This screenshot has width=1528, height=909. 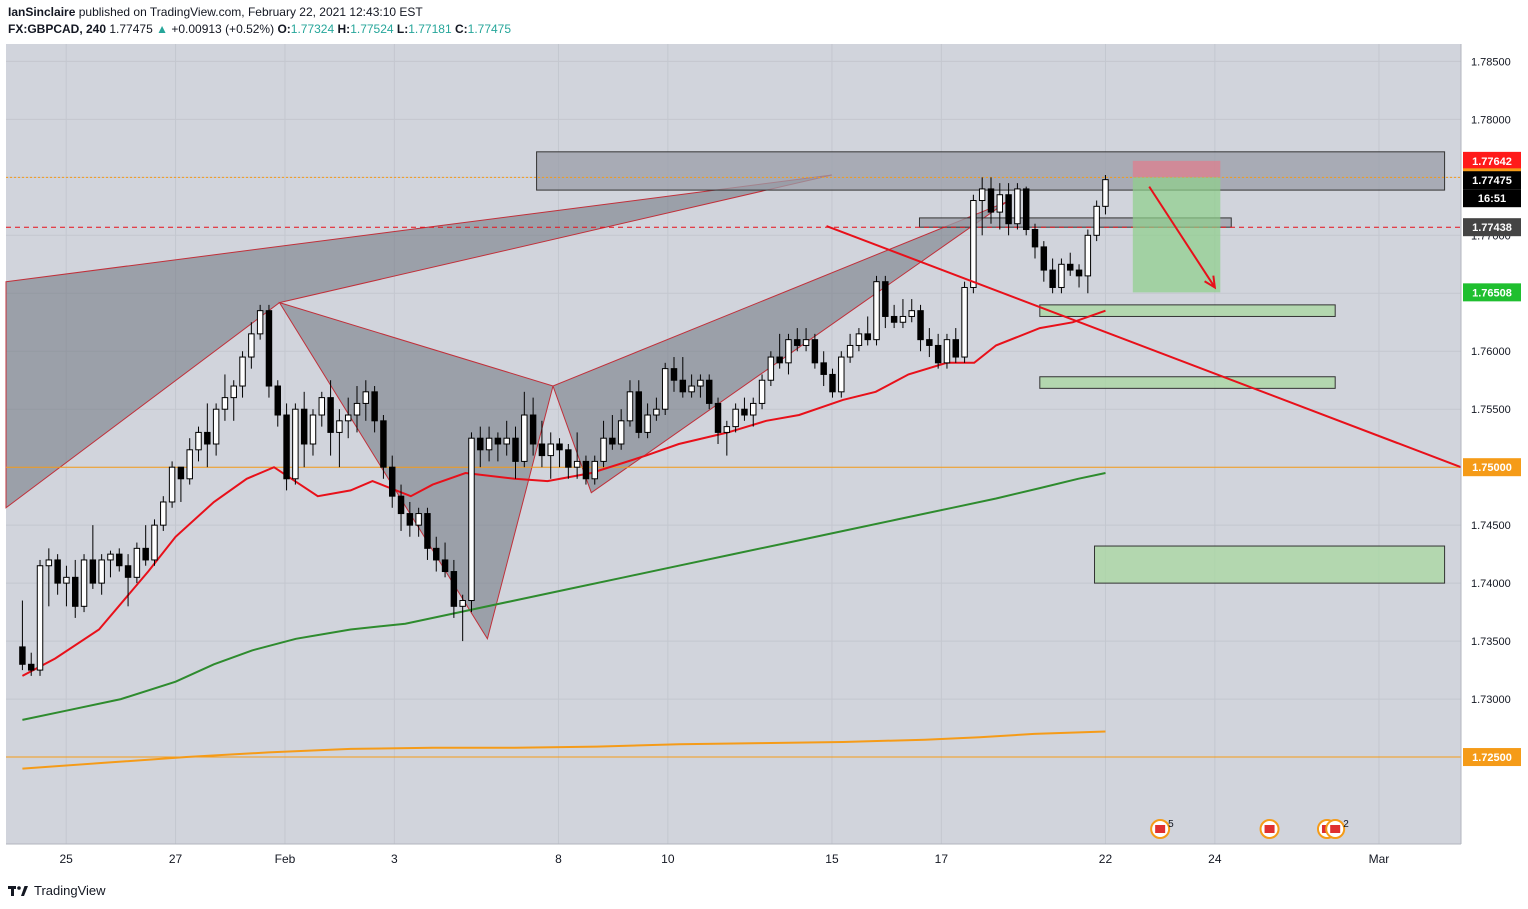 What do you see at coordinates (1106, 859) in the screenshot?
I see `time-tick-label: 22` at bounding box center [1106, 859].